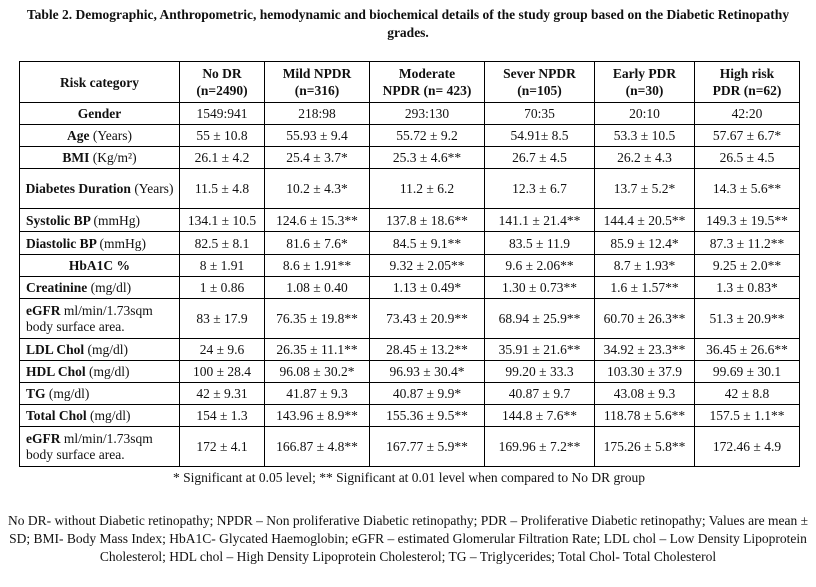  Describe the element at coordinates (644, 446) in the screenshot. I see `table-cell: 175.26 ± 5.8**` at that location.